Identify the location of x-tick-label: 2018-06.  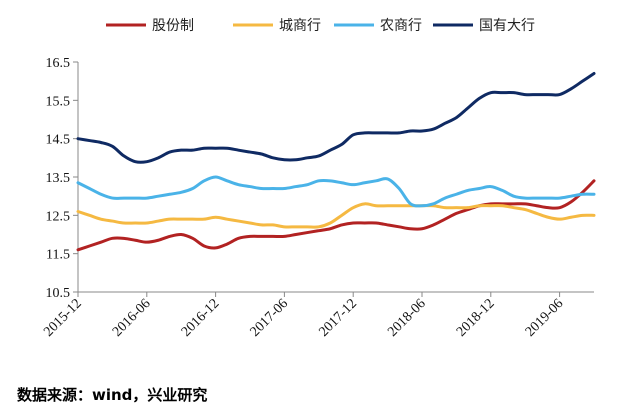
(407, 318).